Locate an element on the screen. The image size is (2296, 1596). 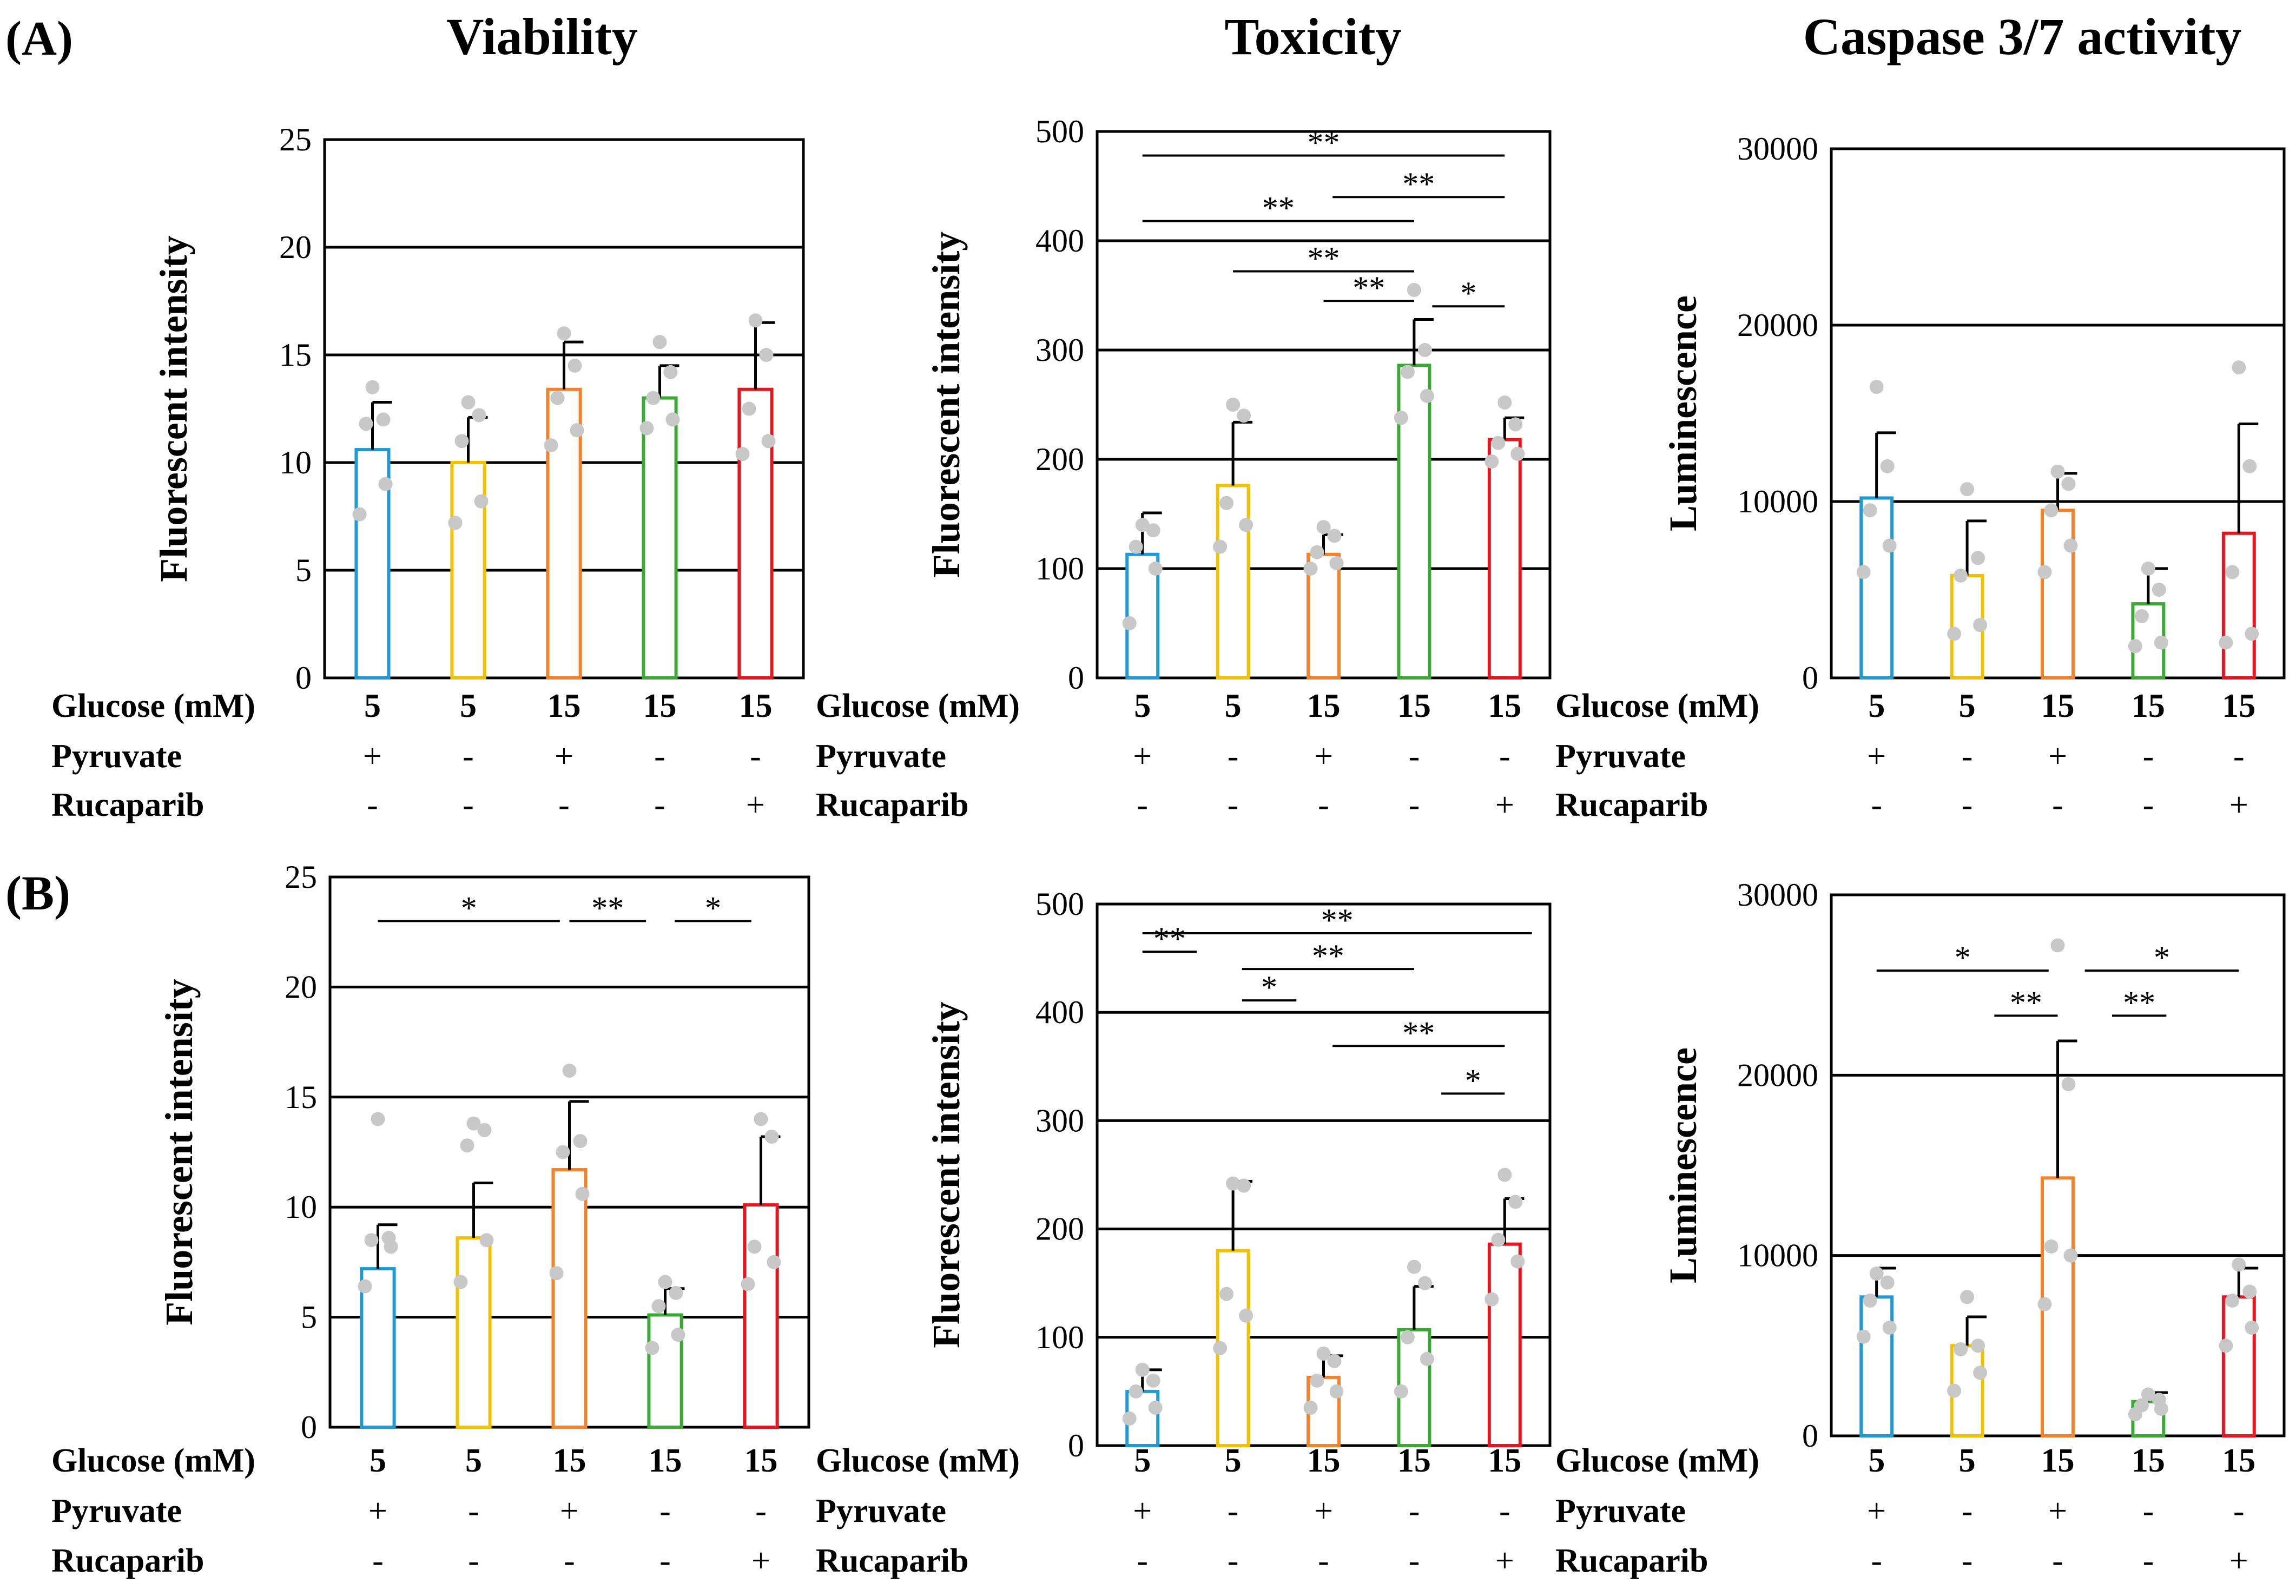
chart-1-cond-pyruvate-1: - is located at coordinates (1233, 757).